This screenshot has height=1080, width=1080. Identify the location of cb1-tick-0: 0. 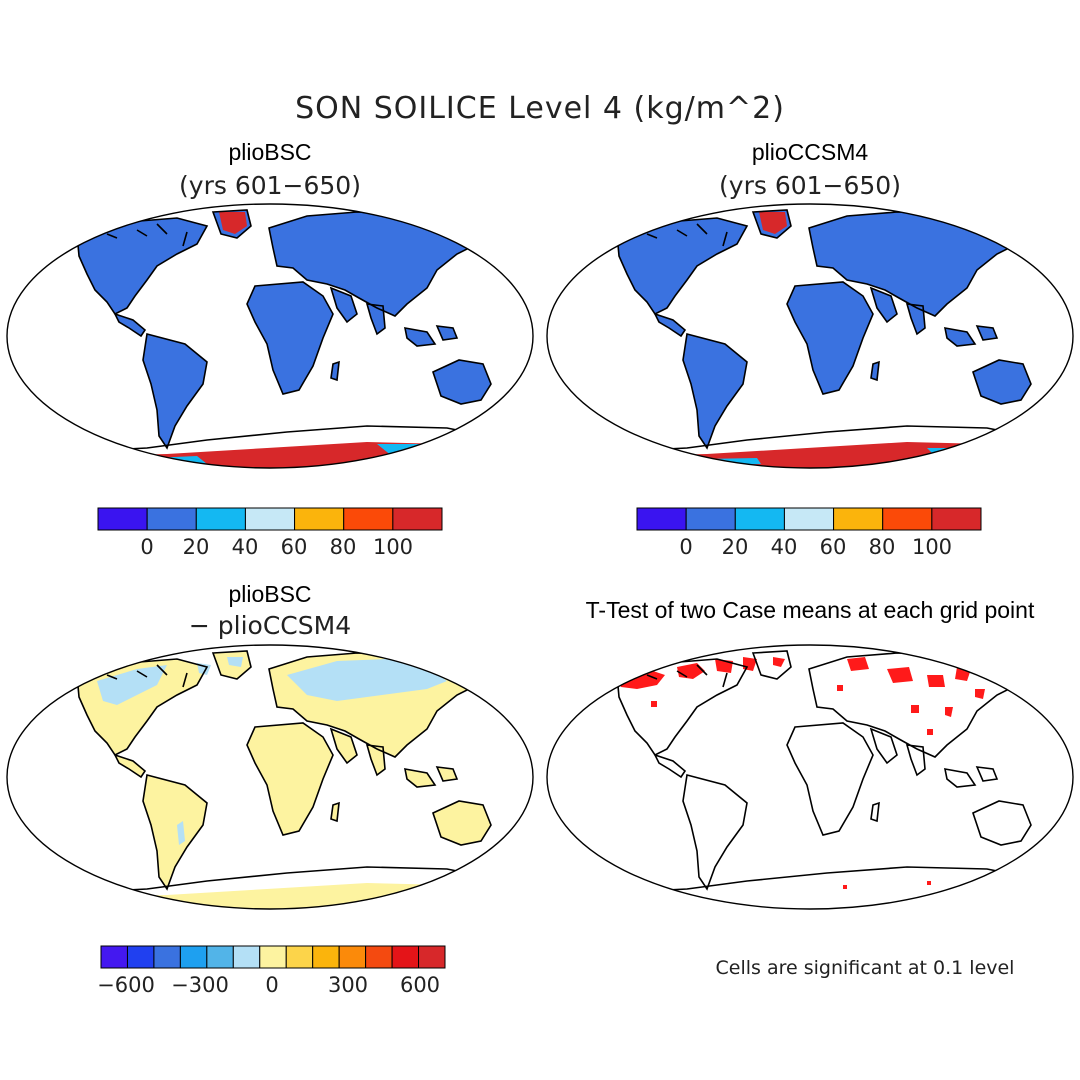
(146, 547).